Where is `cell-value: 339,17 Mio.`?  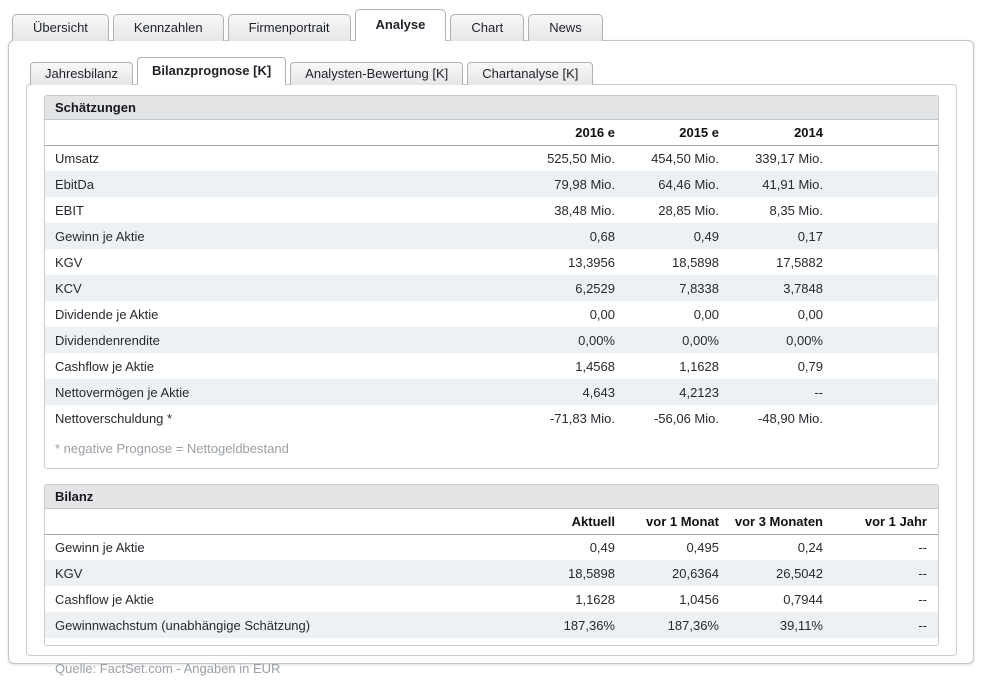 cell-value: 339,17 Mio. is located at coordinates (789, 158).